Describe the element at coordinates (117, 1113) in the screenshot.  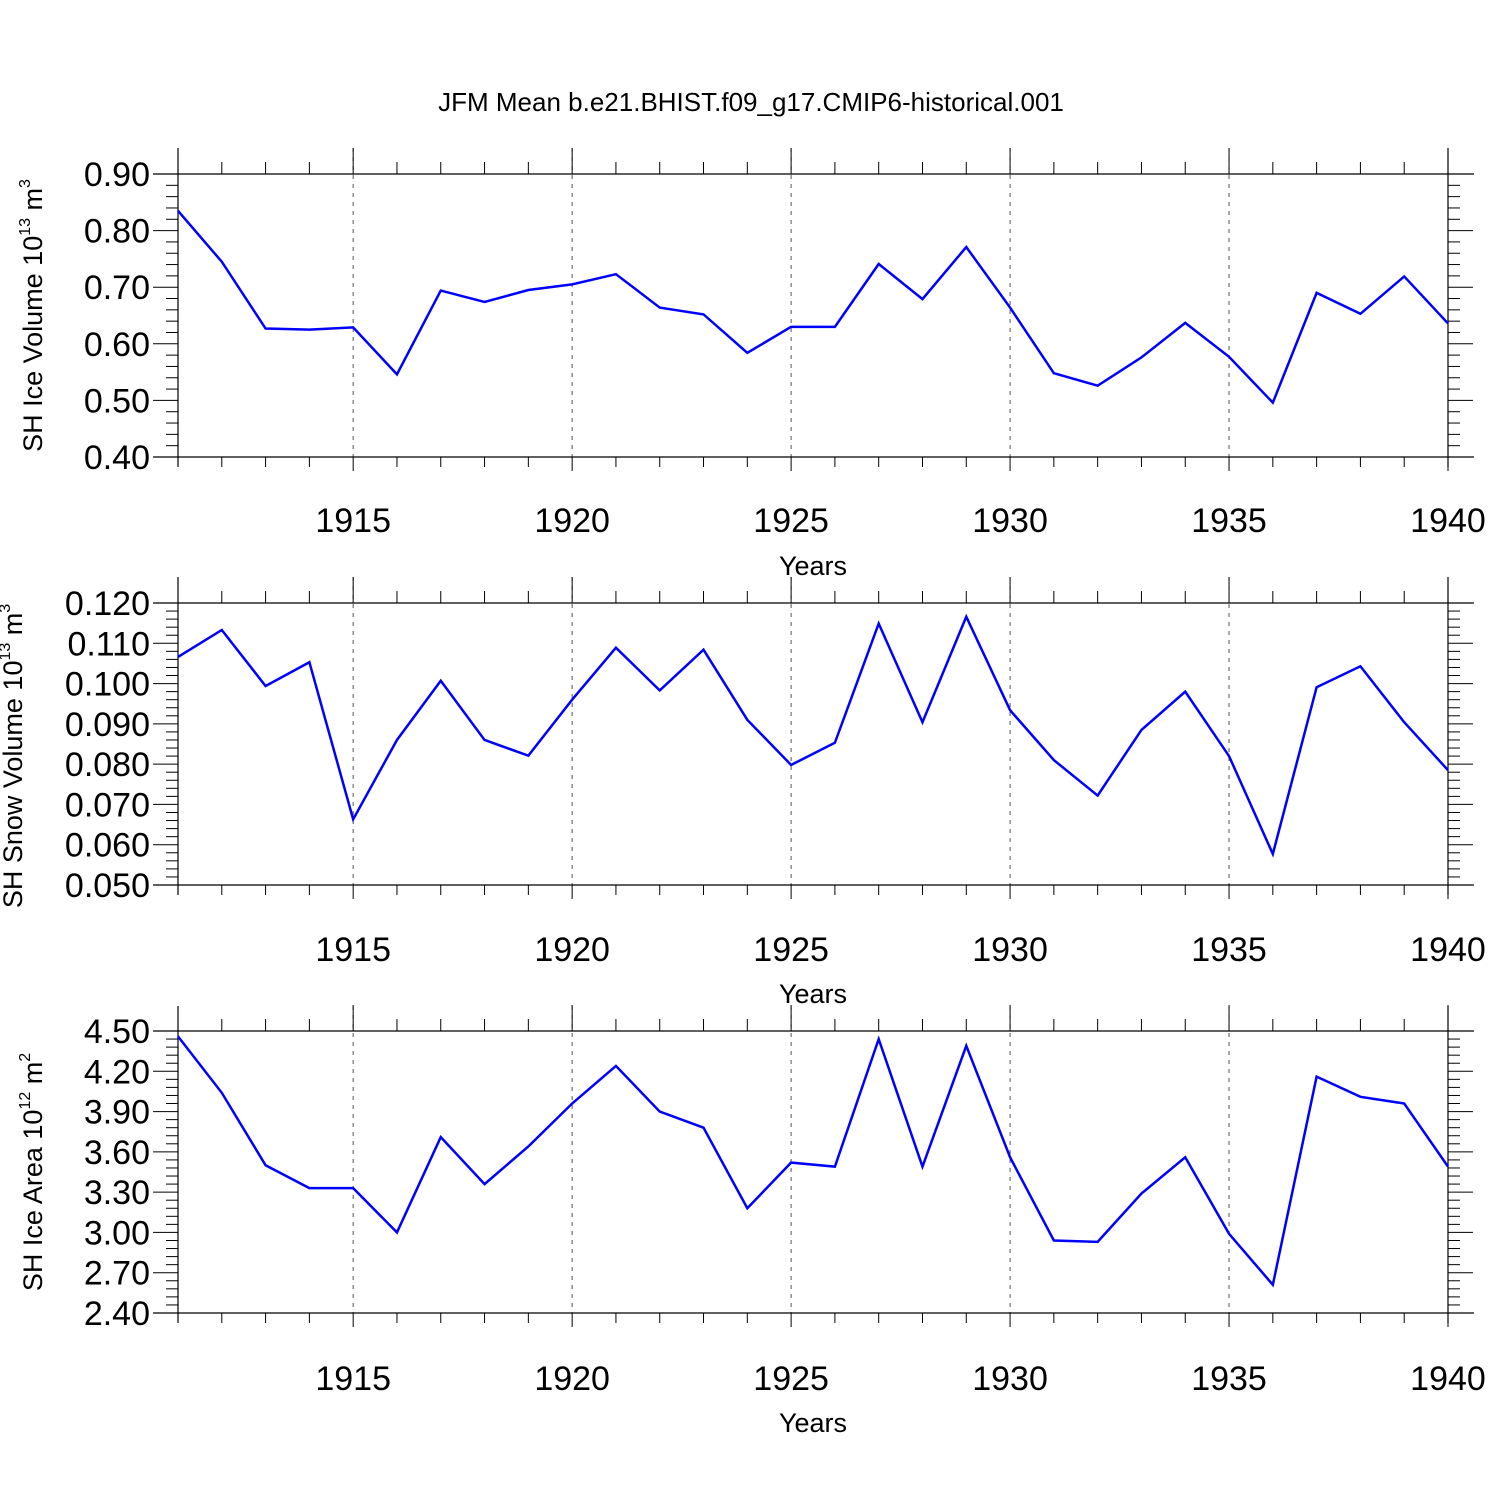
I see `y-tick-label: 3.90` at that location.